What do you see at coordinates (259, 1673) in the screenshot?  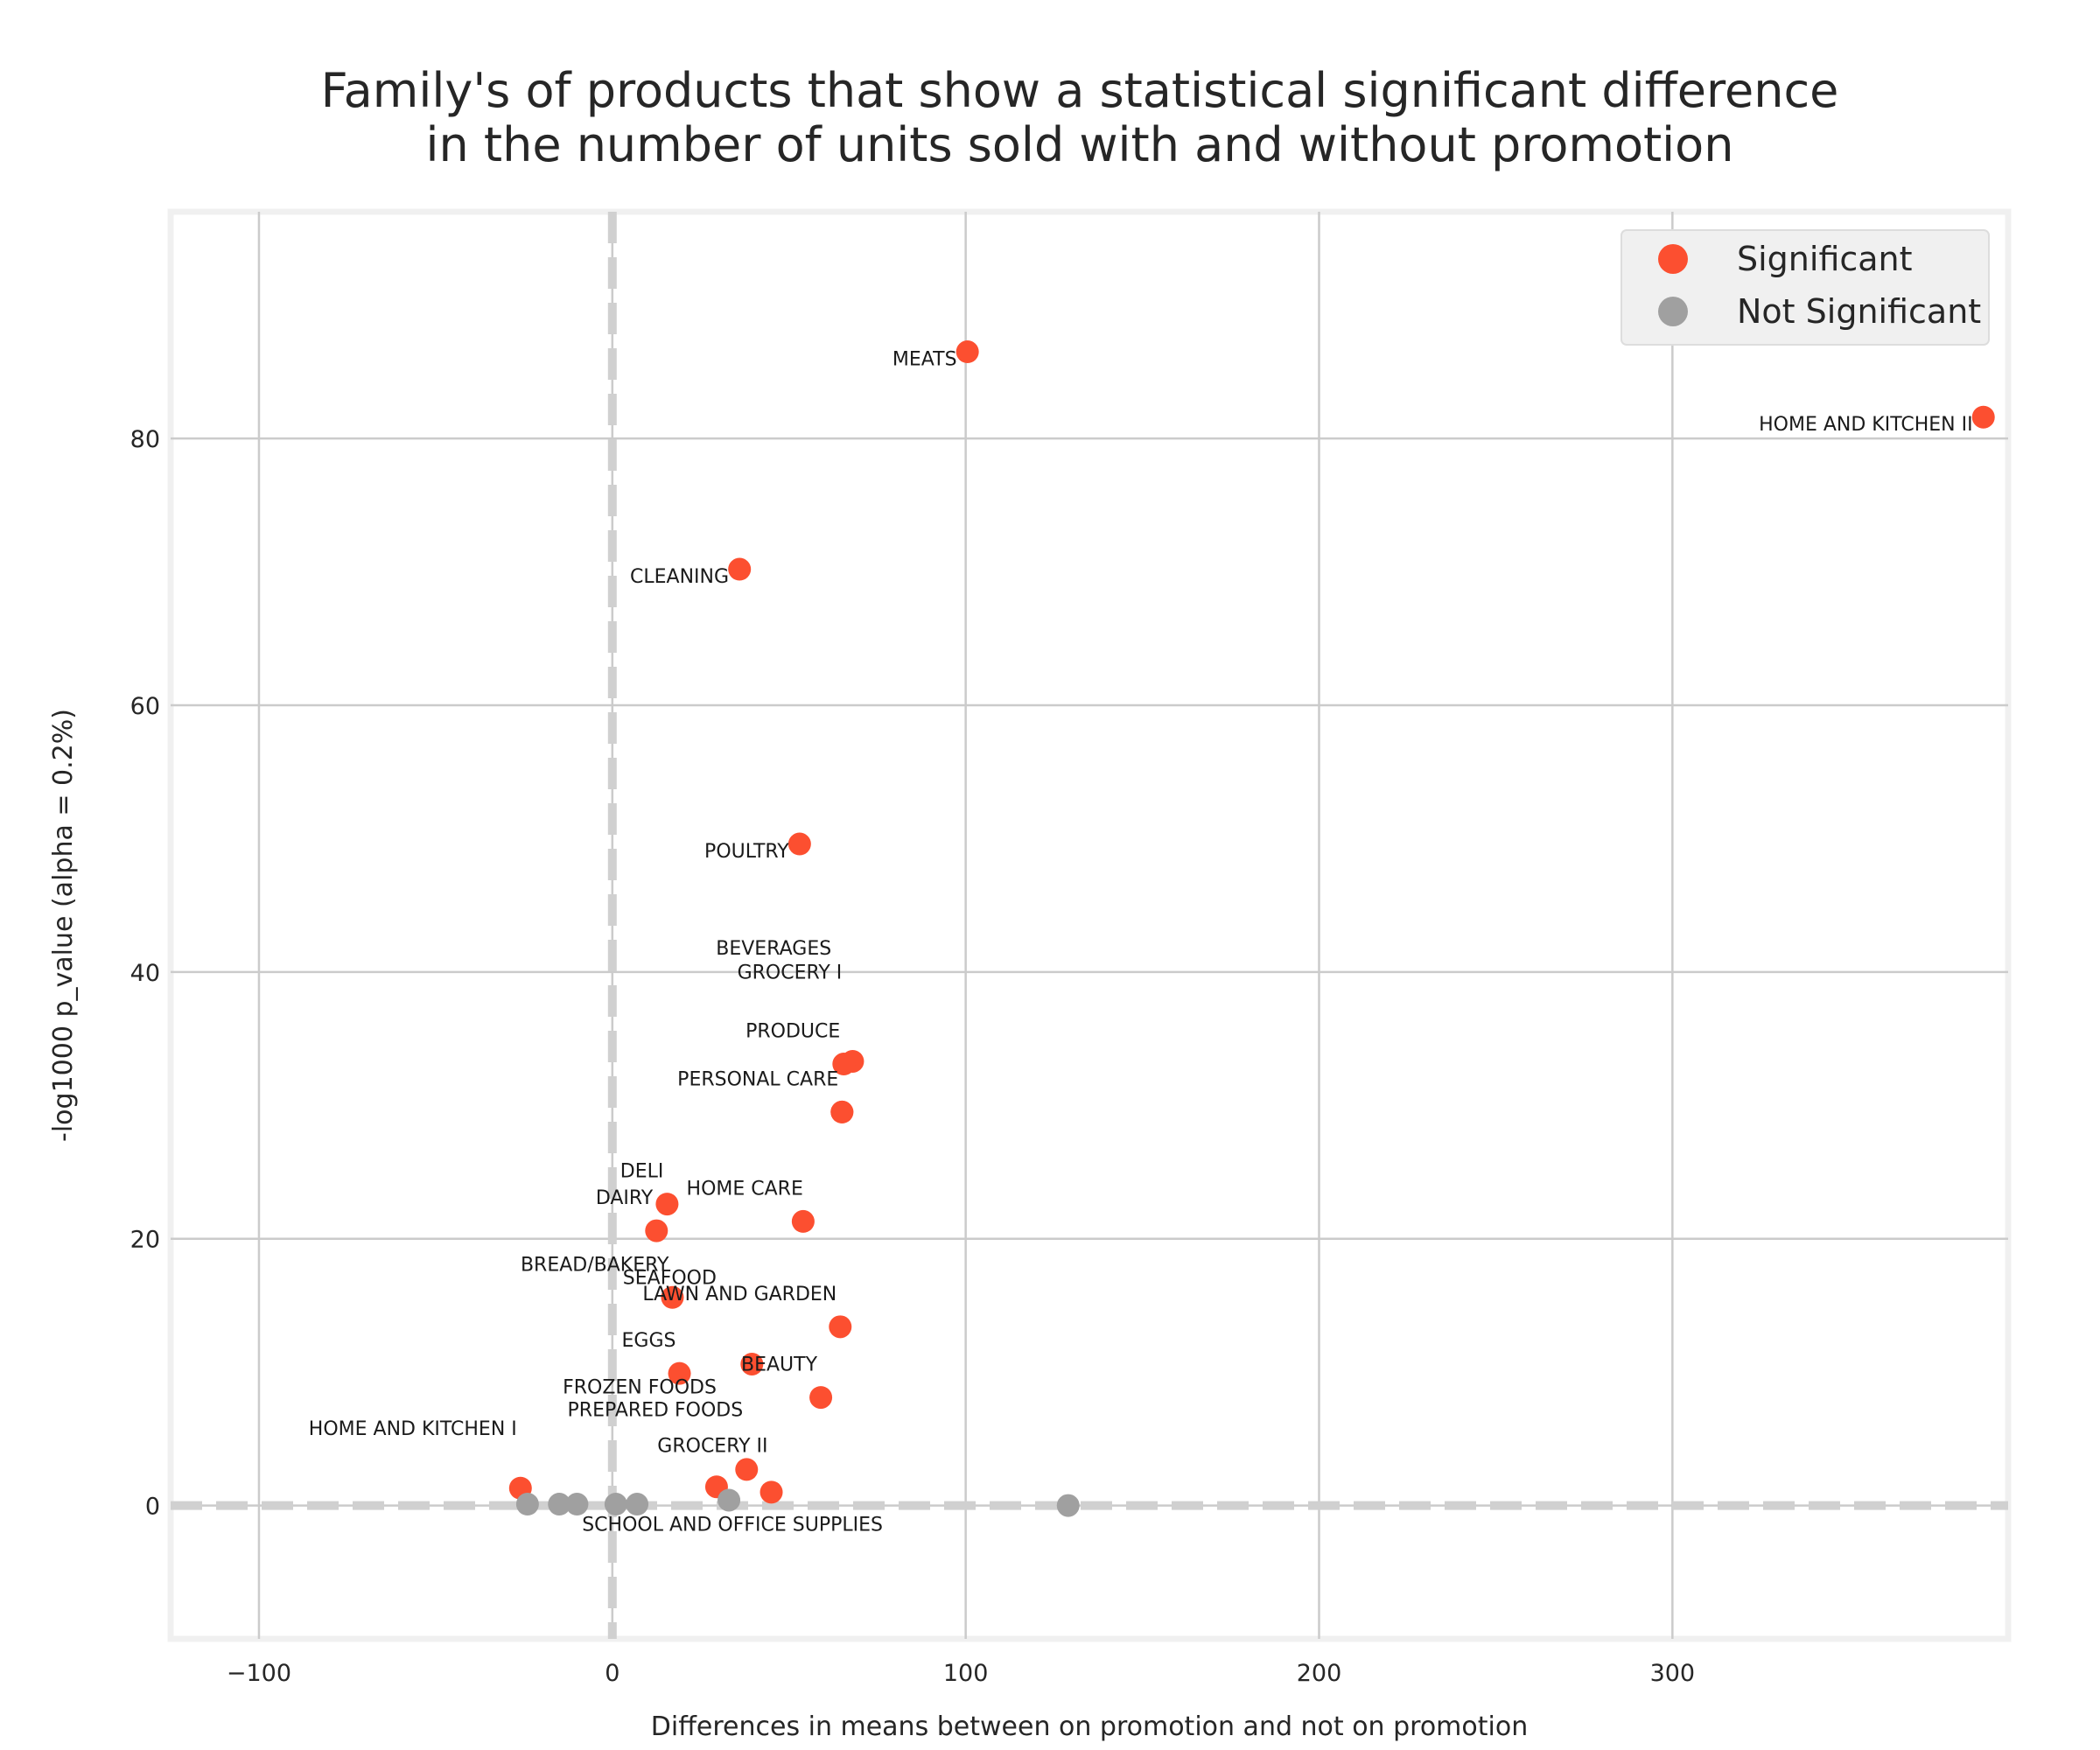 I see `x-tick-label: −100` at bounding box center [259, 1673].